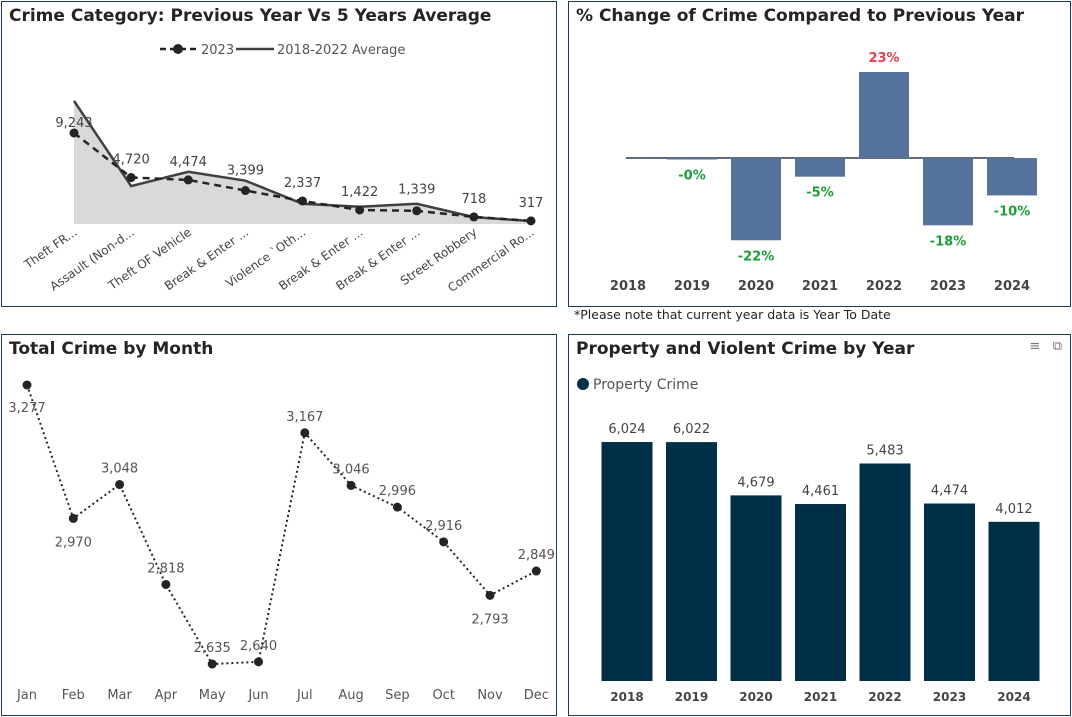 Image resolution: width=1072 pixels, height=717 pixels. Describe the element at coordinates (258, 646) in the screenshot. I see `data-label: 2,640` at that location.